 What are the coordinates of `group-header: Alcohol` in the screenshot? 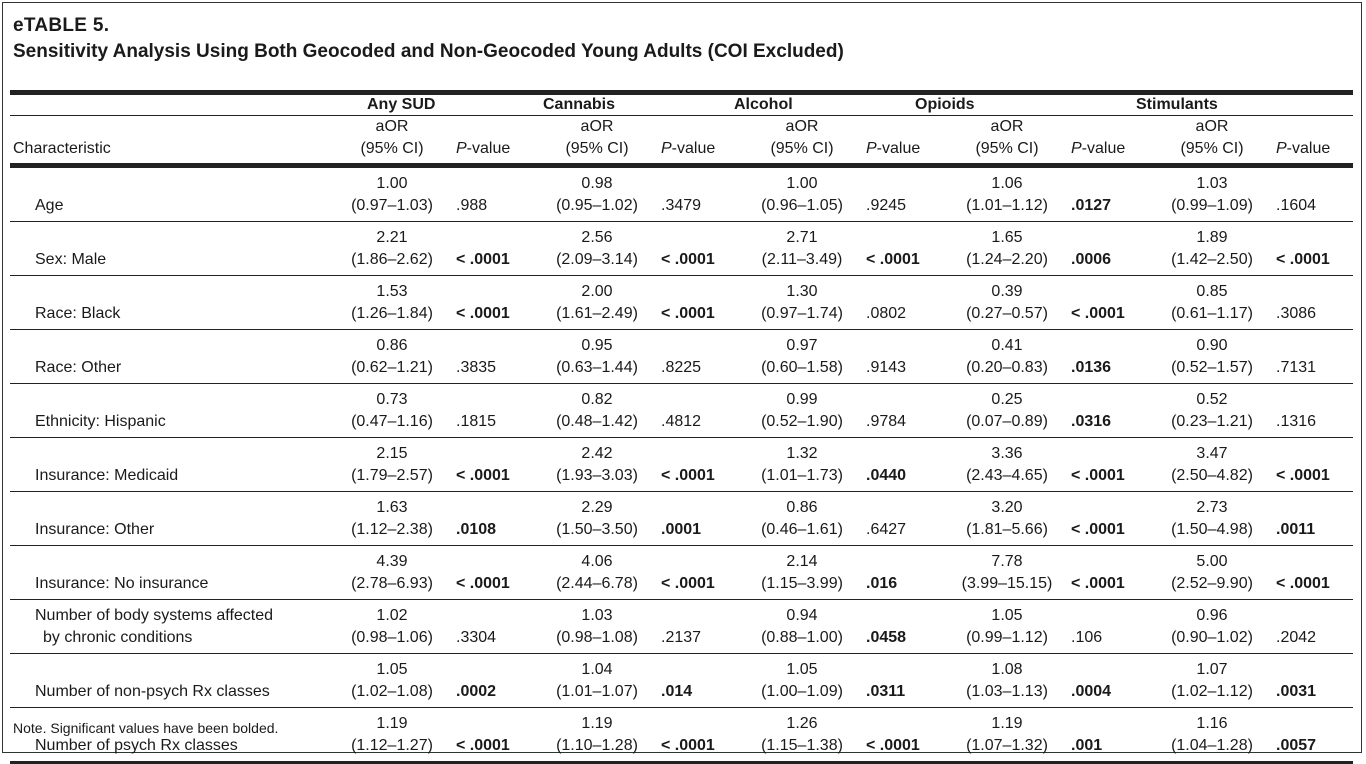 It's located at (838, 103).